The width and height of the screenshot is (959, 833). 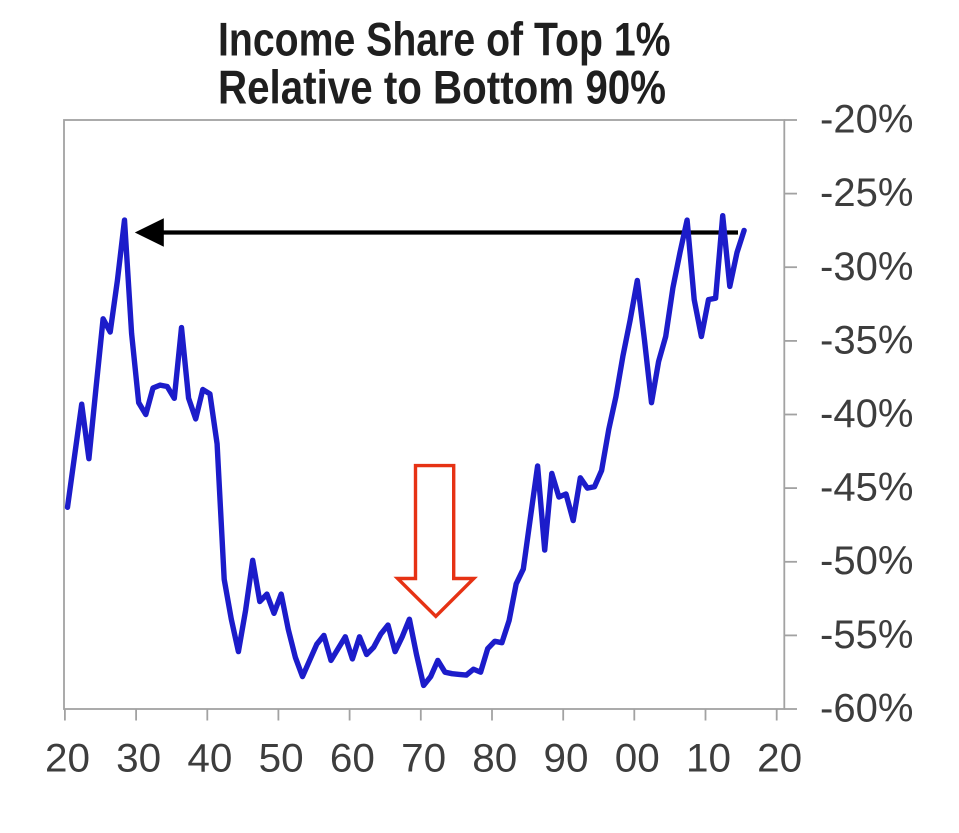 What do you see at coordinates (866, 120) in the screenshot?
I see `svg-text: -20%` at bounding box center [866, 120].